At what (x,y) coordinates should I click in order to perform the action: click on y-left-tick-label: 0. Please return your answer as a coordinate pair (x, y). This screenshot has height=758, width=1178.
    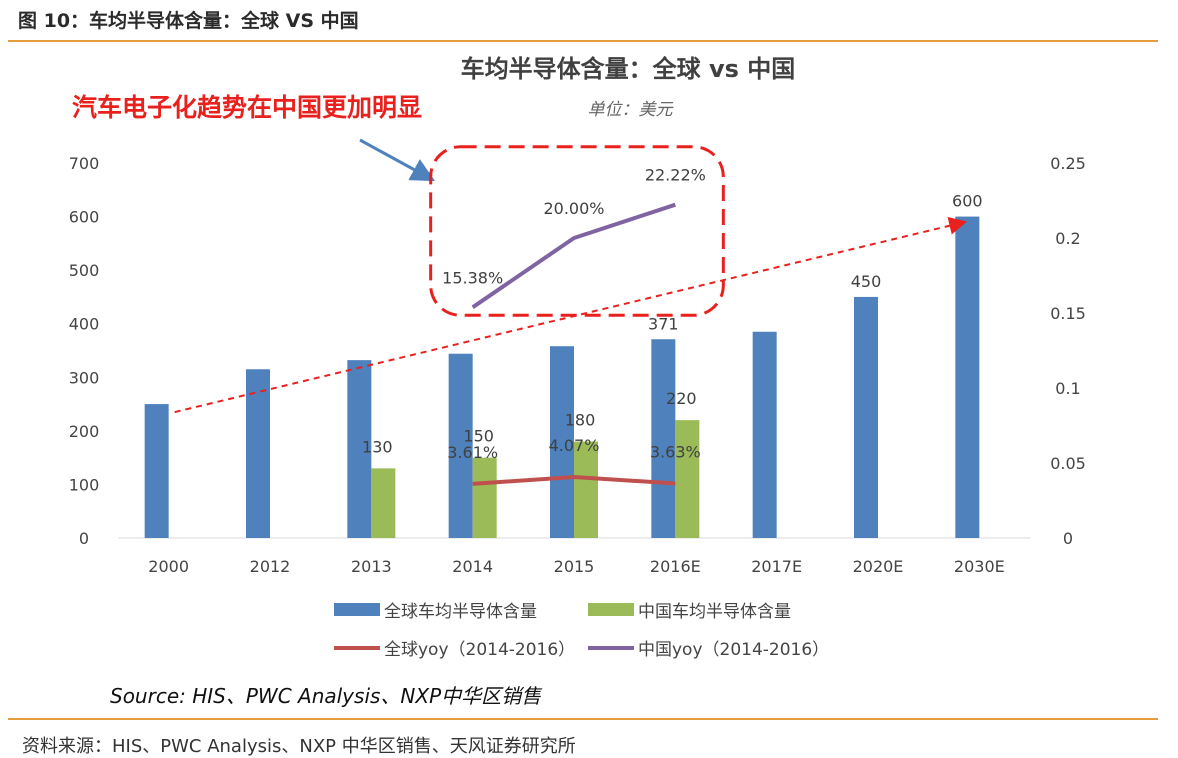
    Looking at the image, I should click on (84, 538).